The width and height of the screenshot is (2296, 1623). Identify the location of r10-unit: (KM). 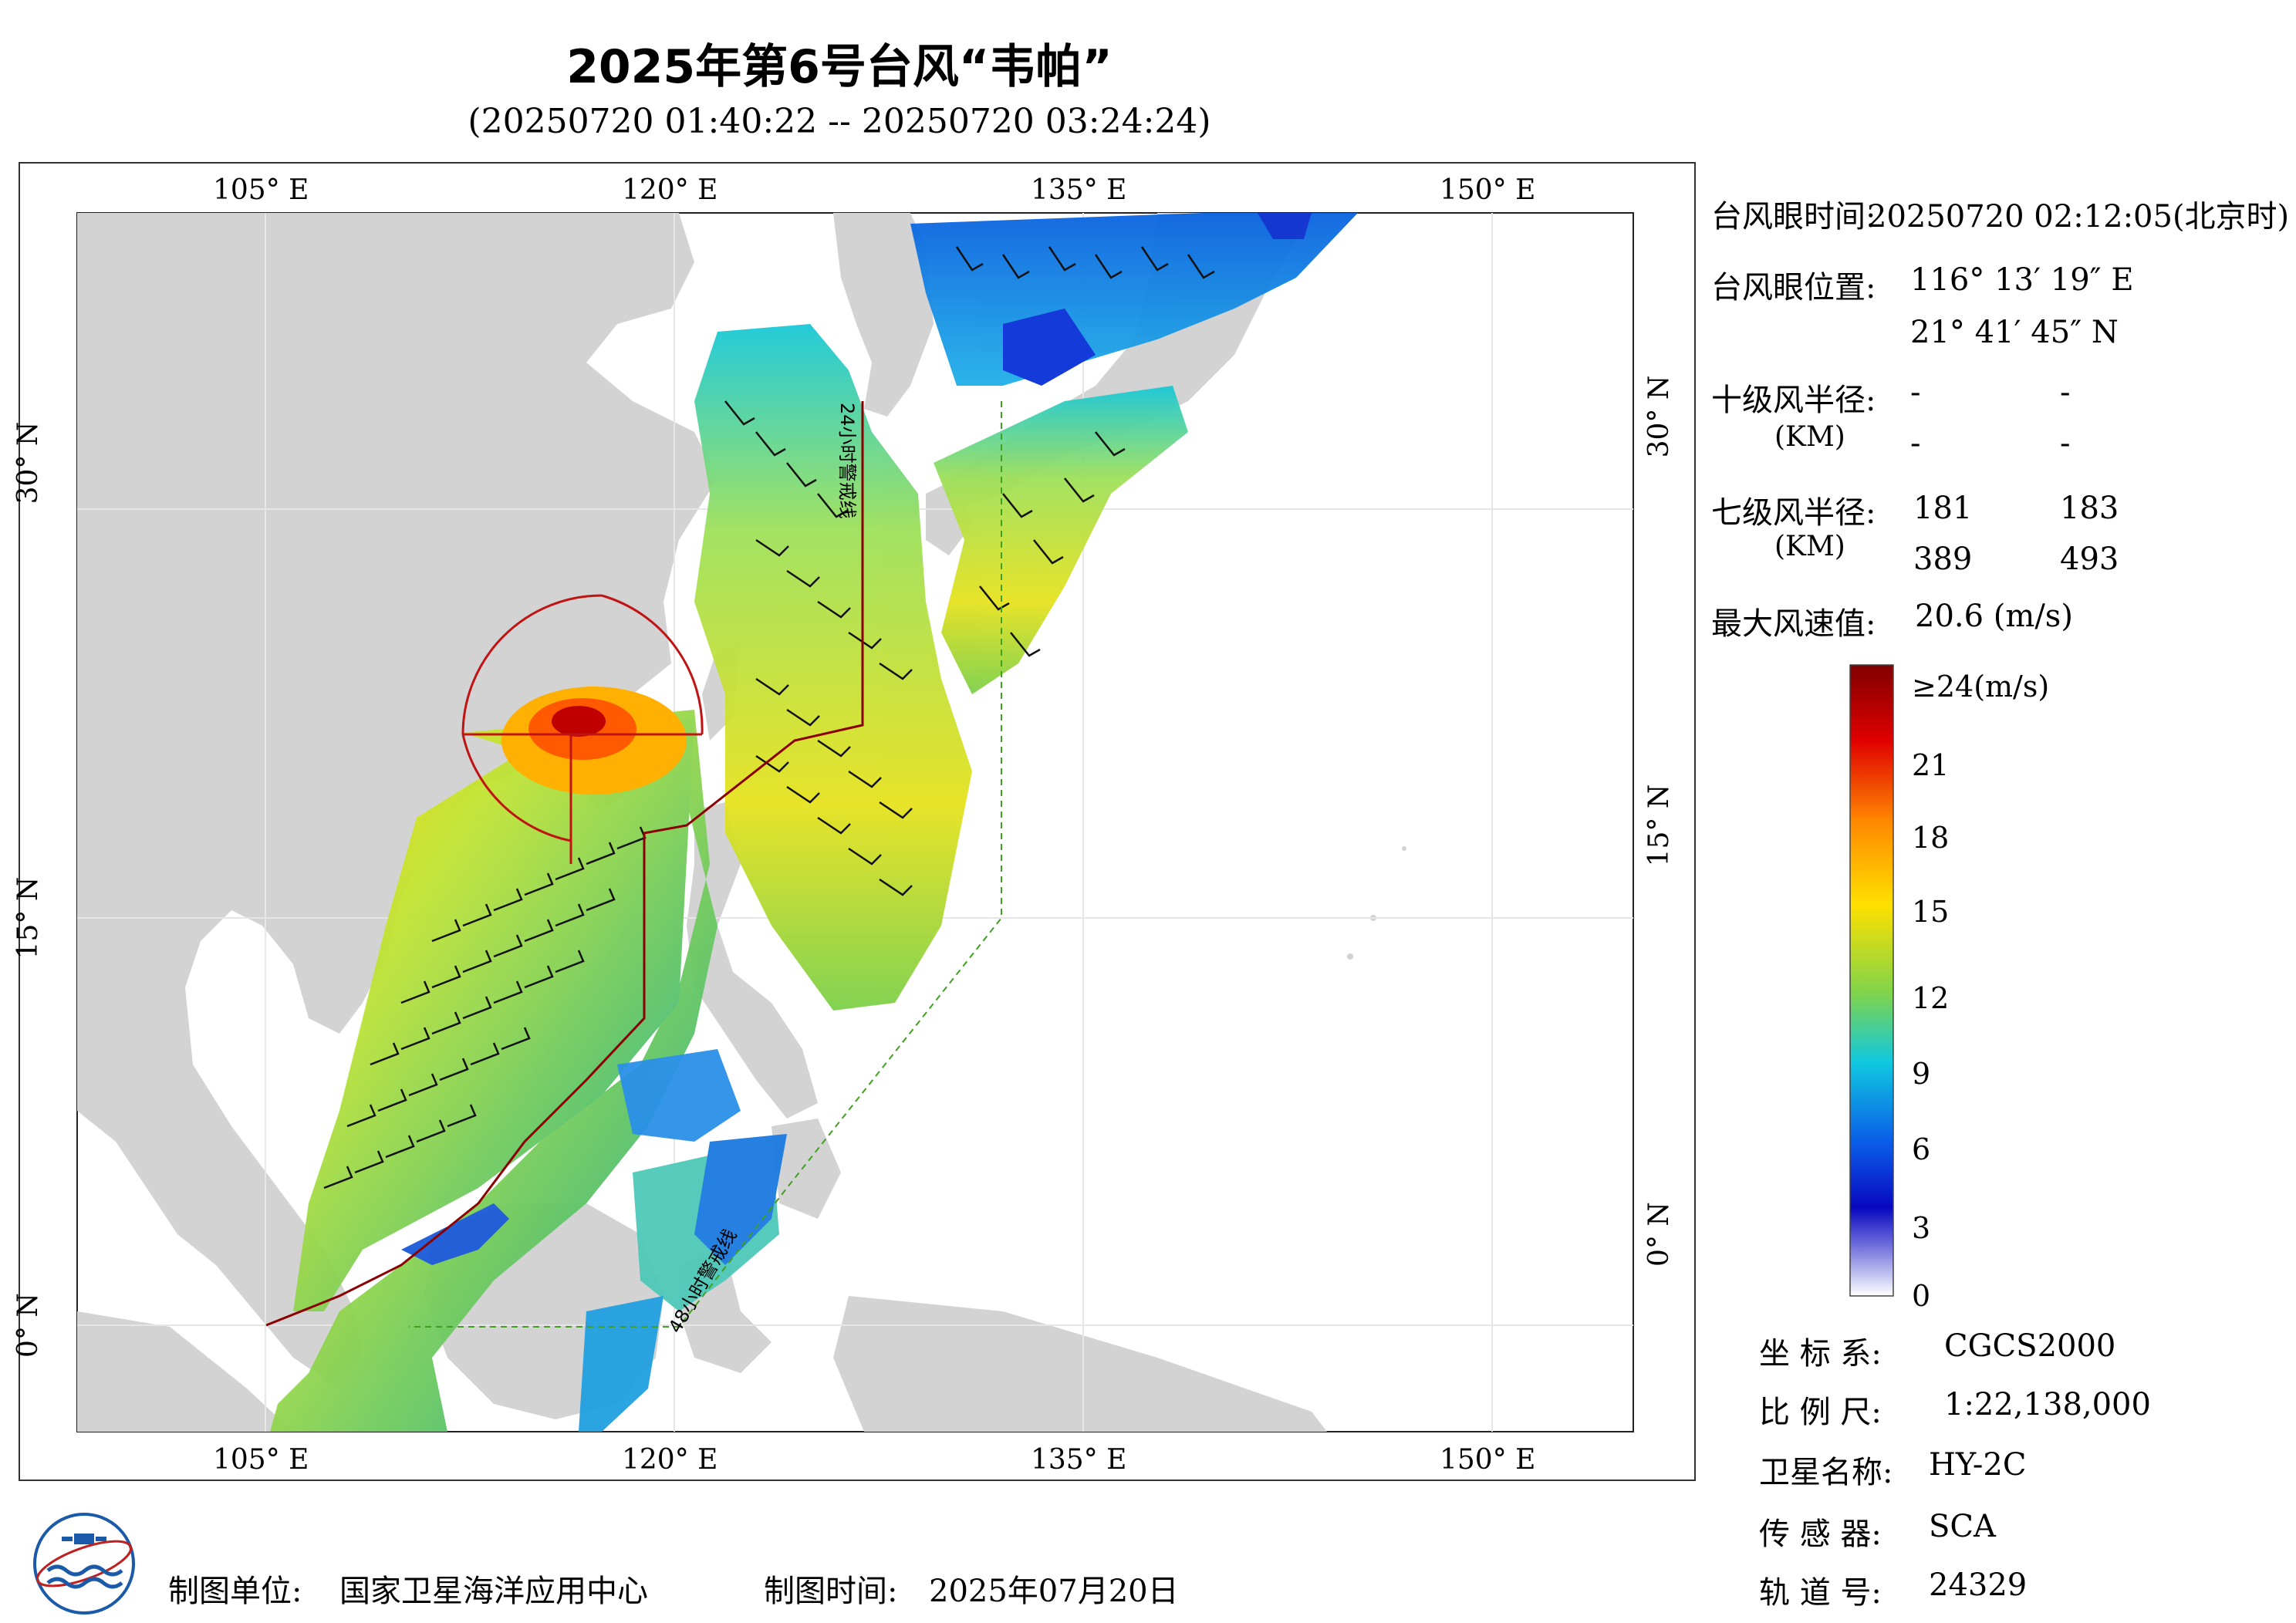
(1809, 437).